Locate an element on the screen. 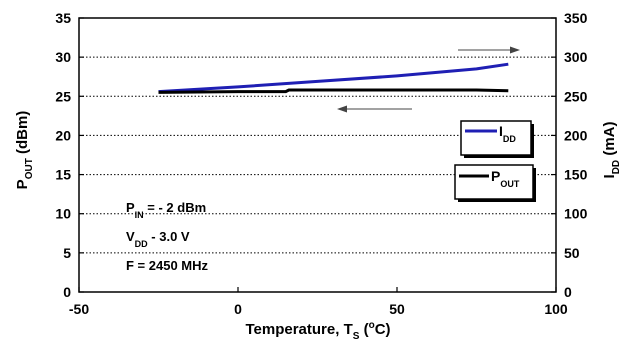  y-right-tick-label: 350 is located at coordinates (576, 18).